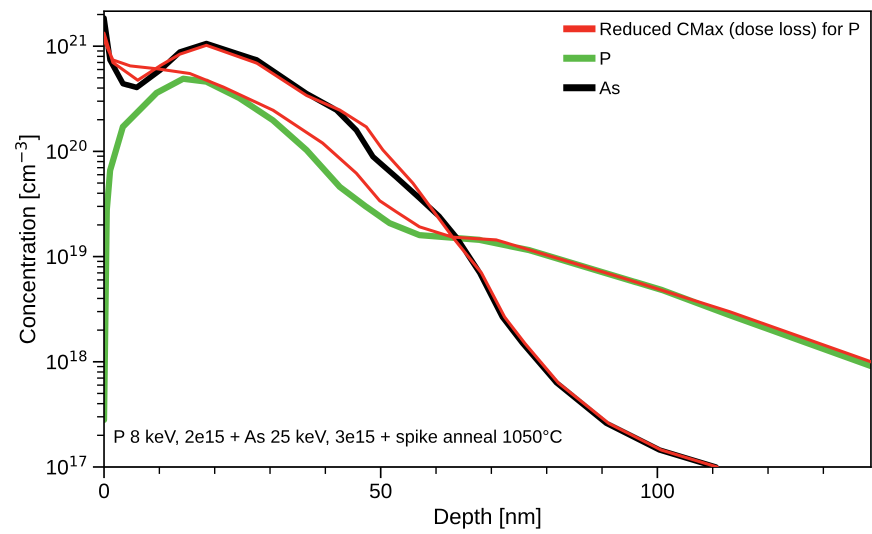 The width and height of the screenshot is (872, 534). Describe the element at coordinates (658, 491) in the screenshot. I see `x-tick-label: 100` at that location.